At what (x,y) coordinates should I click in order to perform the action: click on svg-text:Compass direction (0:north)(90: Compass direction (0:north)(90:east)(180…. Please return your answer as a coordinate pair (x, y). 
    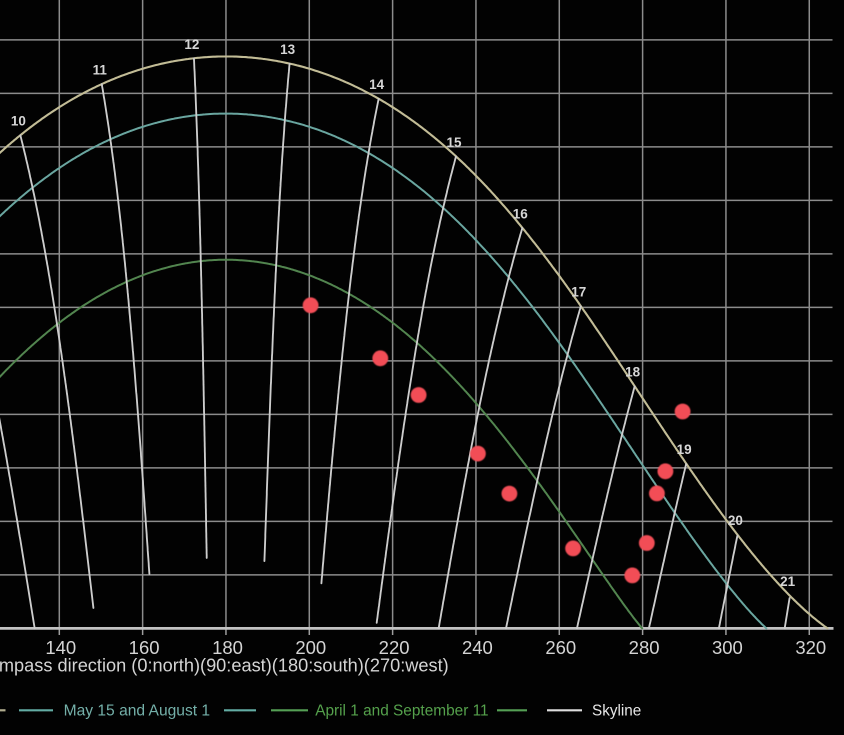
    Looking at the image, I should click on (224, 666).